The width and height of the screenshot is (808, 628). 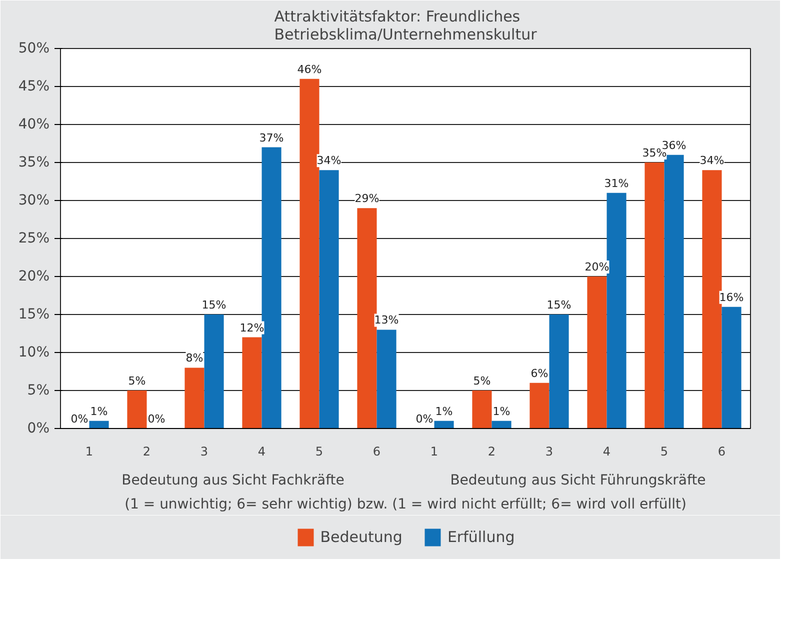 What do you see at coordinates (195, 358) in the screenshot?
I see `data-label: 8%` at bounding box center [195, 358].